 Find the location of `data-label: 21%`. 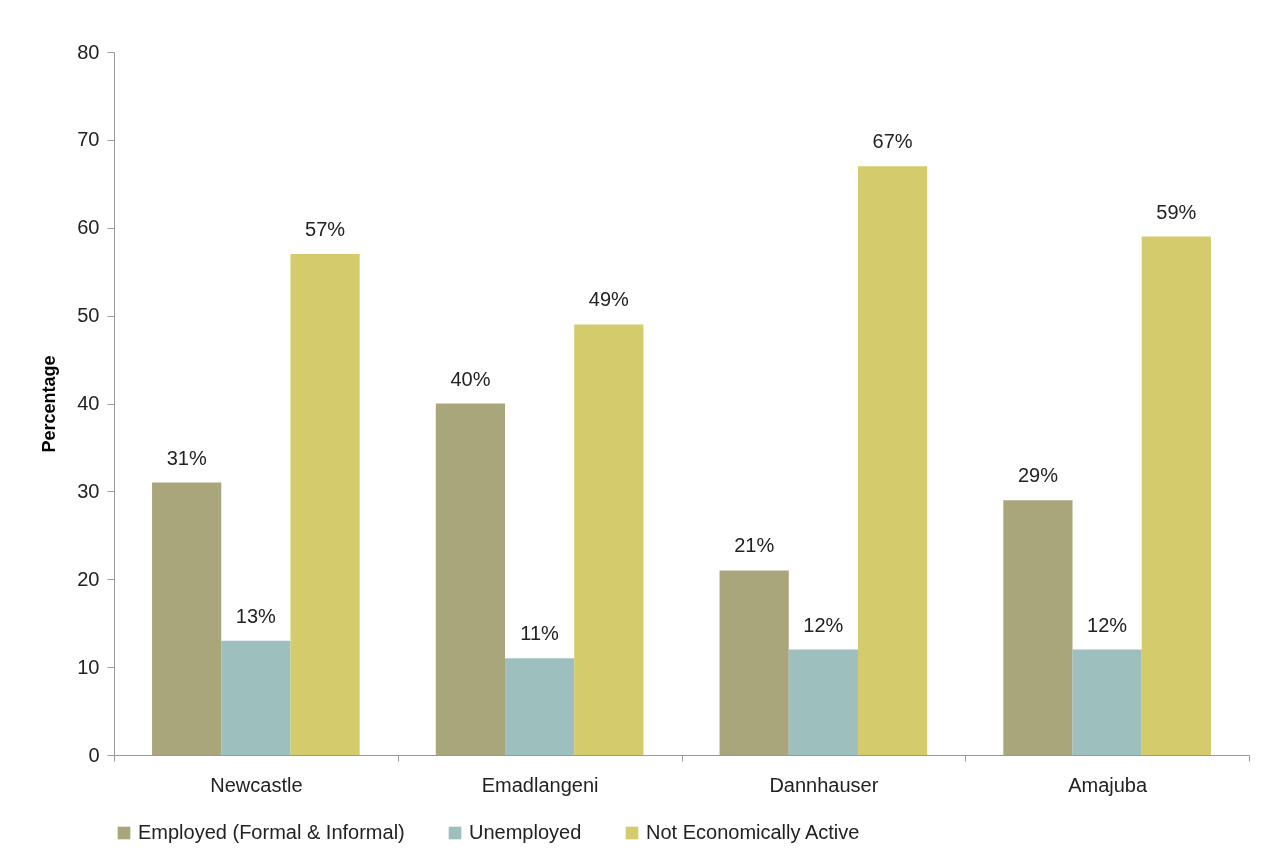

data-label: 21% is located at coordinates (754, 545).